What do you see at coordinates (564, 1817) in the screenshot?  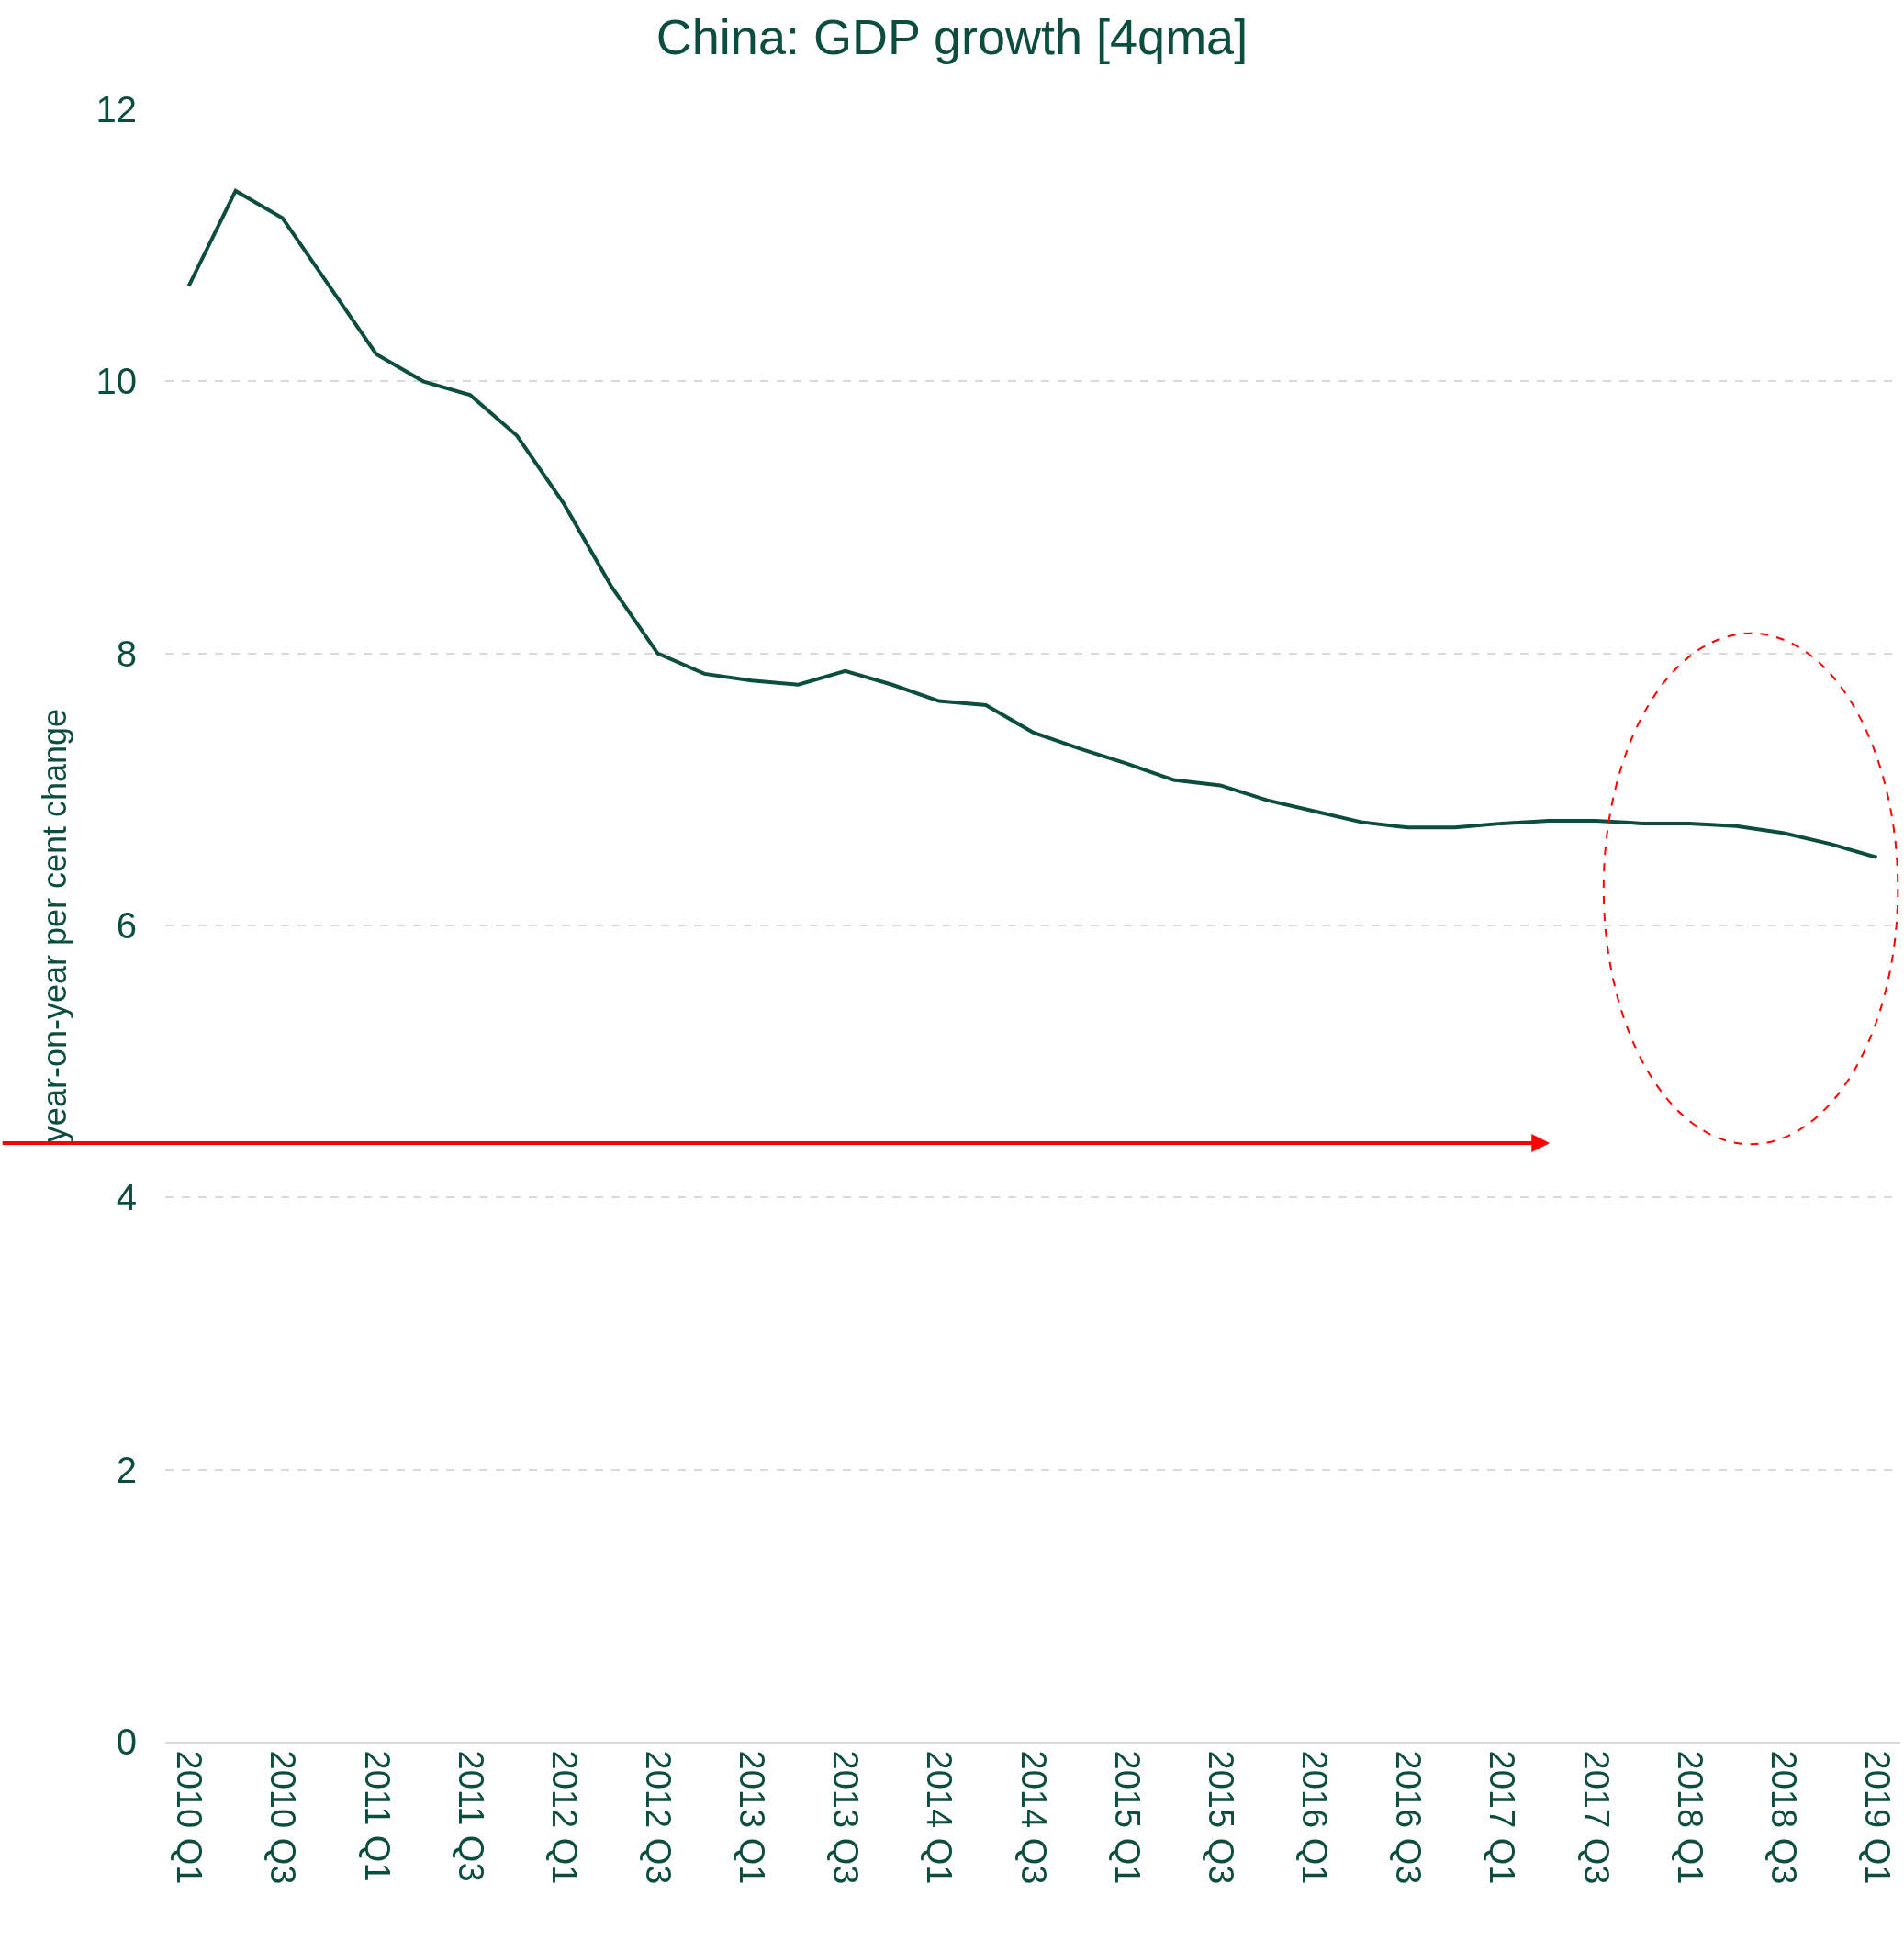 I see `x-tick-label: 2012 Q1` at bounding box center [564, 1817].